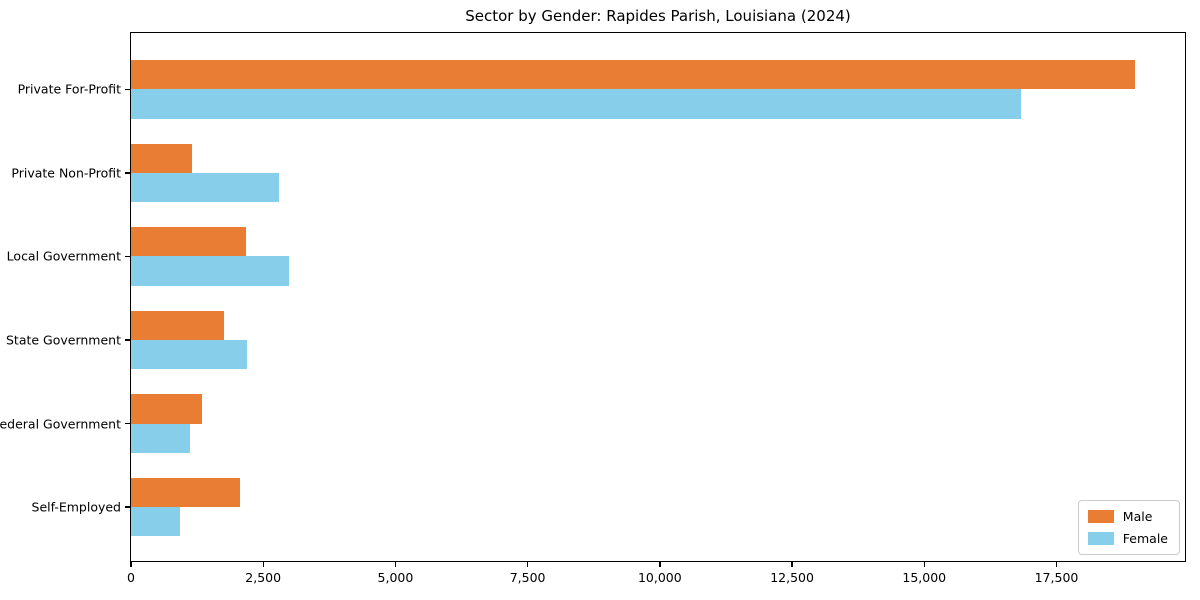  What do you see at coordinates (177, 325) in the screenshot?
I see `bar-male-state-government` at bounding box center [177, 325].